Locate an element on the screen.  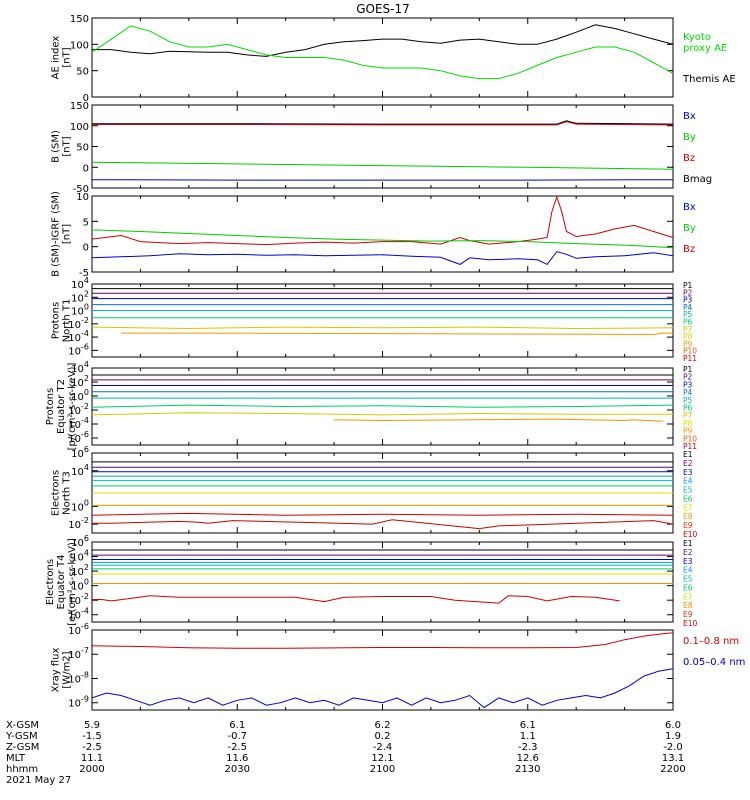
footer-value: 2100 is located at coordinates (382, 769).